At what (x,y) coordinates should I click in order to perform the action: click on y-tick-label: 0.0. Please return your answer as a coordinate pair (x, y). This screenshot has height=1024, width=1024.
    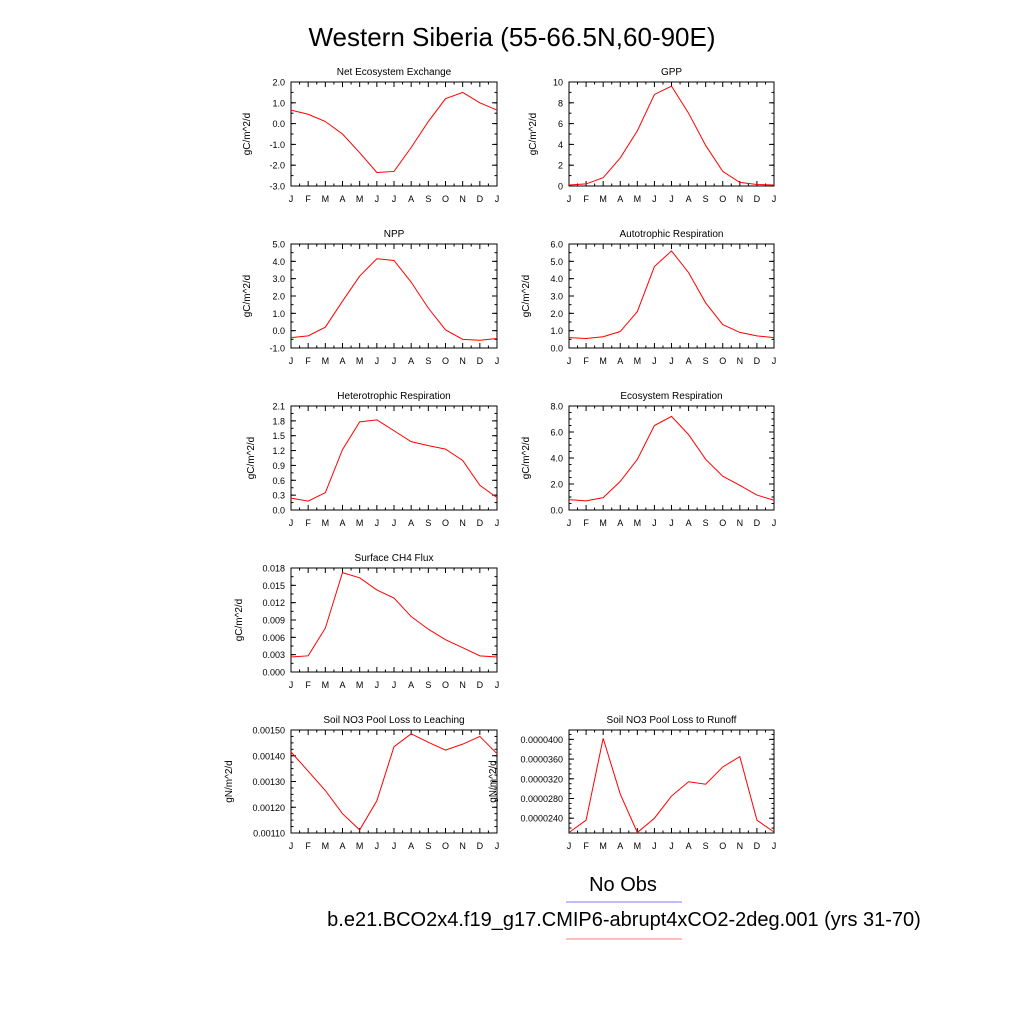
    Looking at the image, I should click on (278, 331).